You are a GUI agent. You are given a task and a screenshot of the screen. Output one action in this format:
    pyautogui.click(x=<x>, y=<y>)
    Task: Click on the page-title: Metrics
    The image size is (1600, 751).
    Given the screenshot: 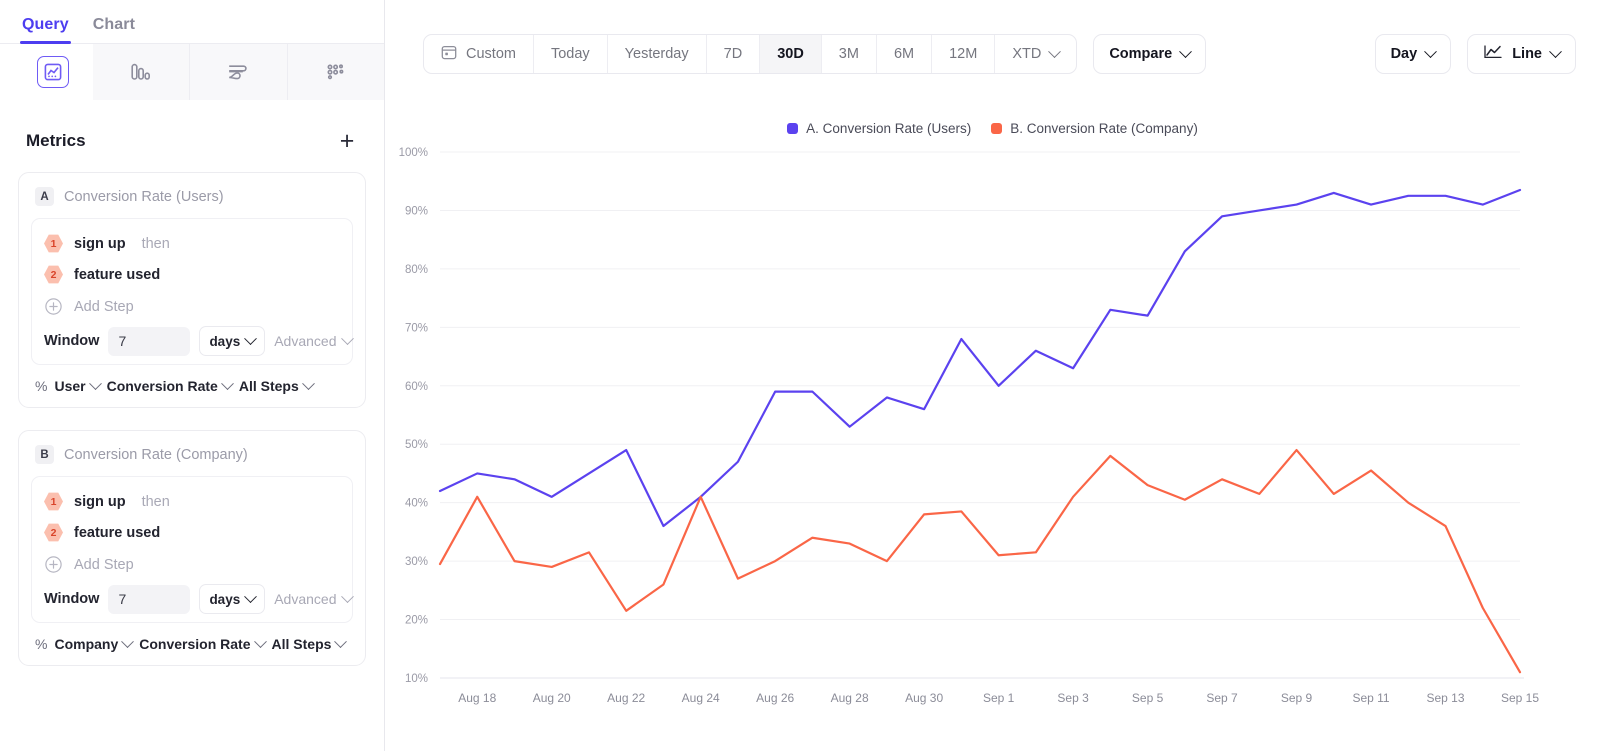 What is the action you would take?
    pyautogui.click(x=56, y=140)
    